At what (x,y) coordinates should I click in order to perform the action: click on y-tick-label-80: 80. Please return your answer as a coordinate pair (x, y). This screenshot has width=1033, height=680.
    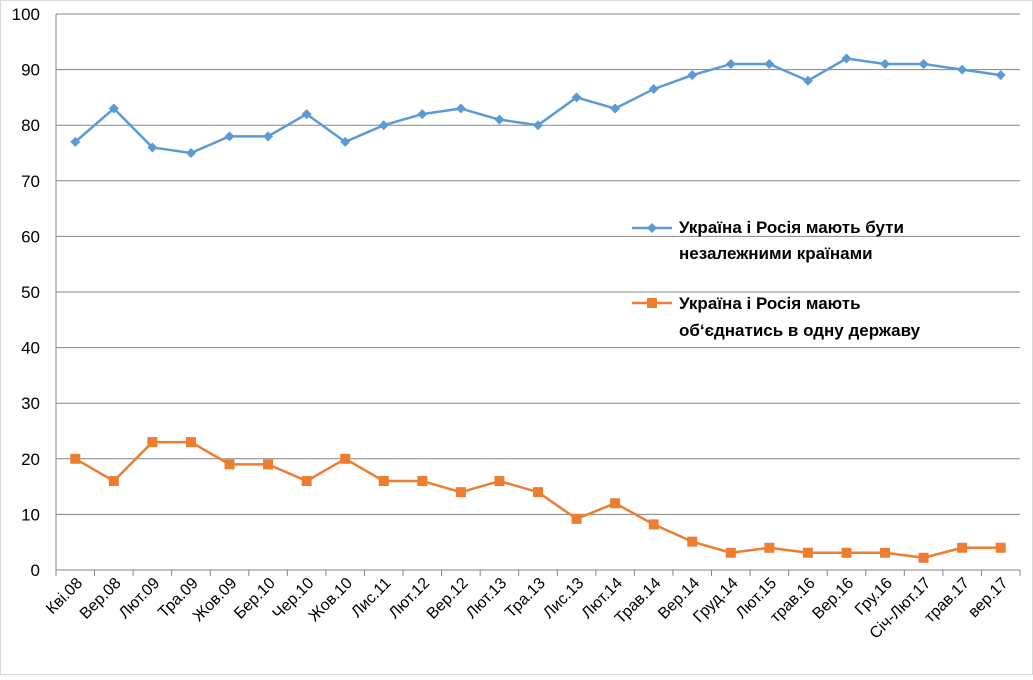
    Looking at the image, I should click on (30, 125).